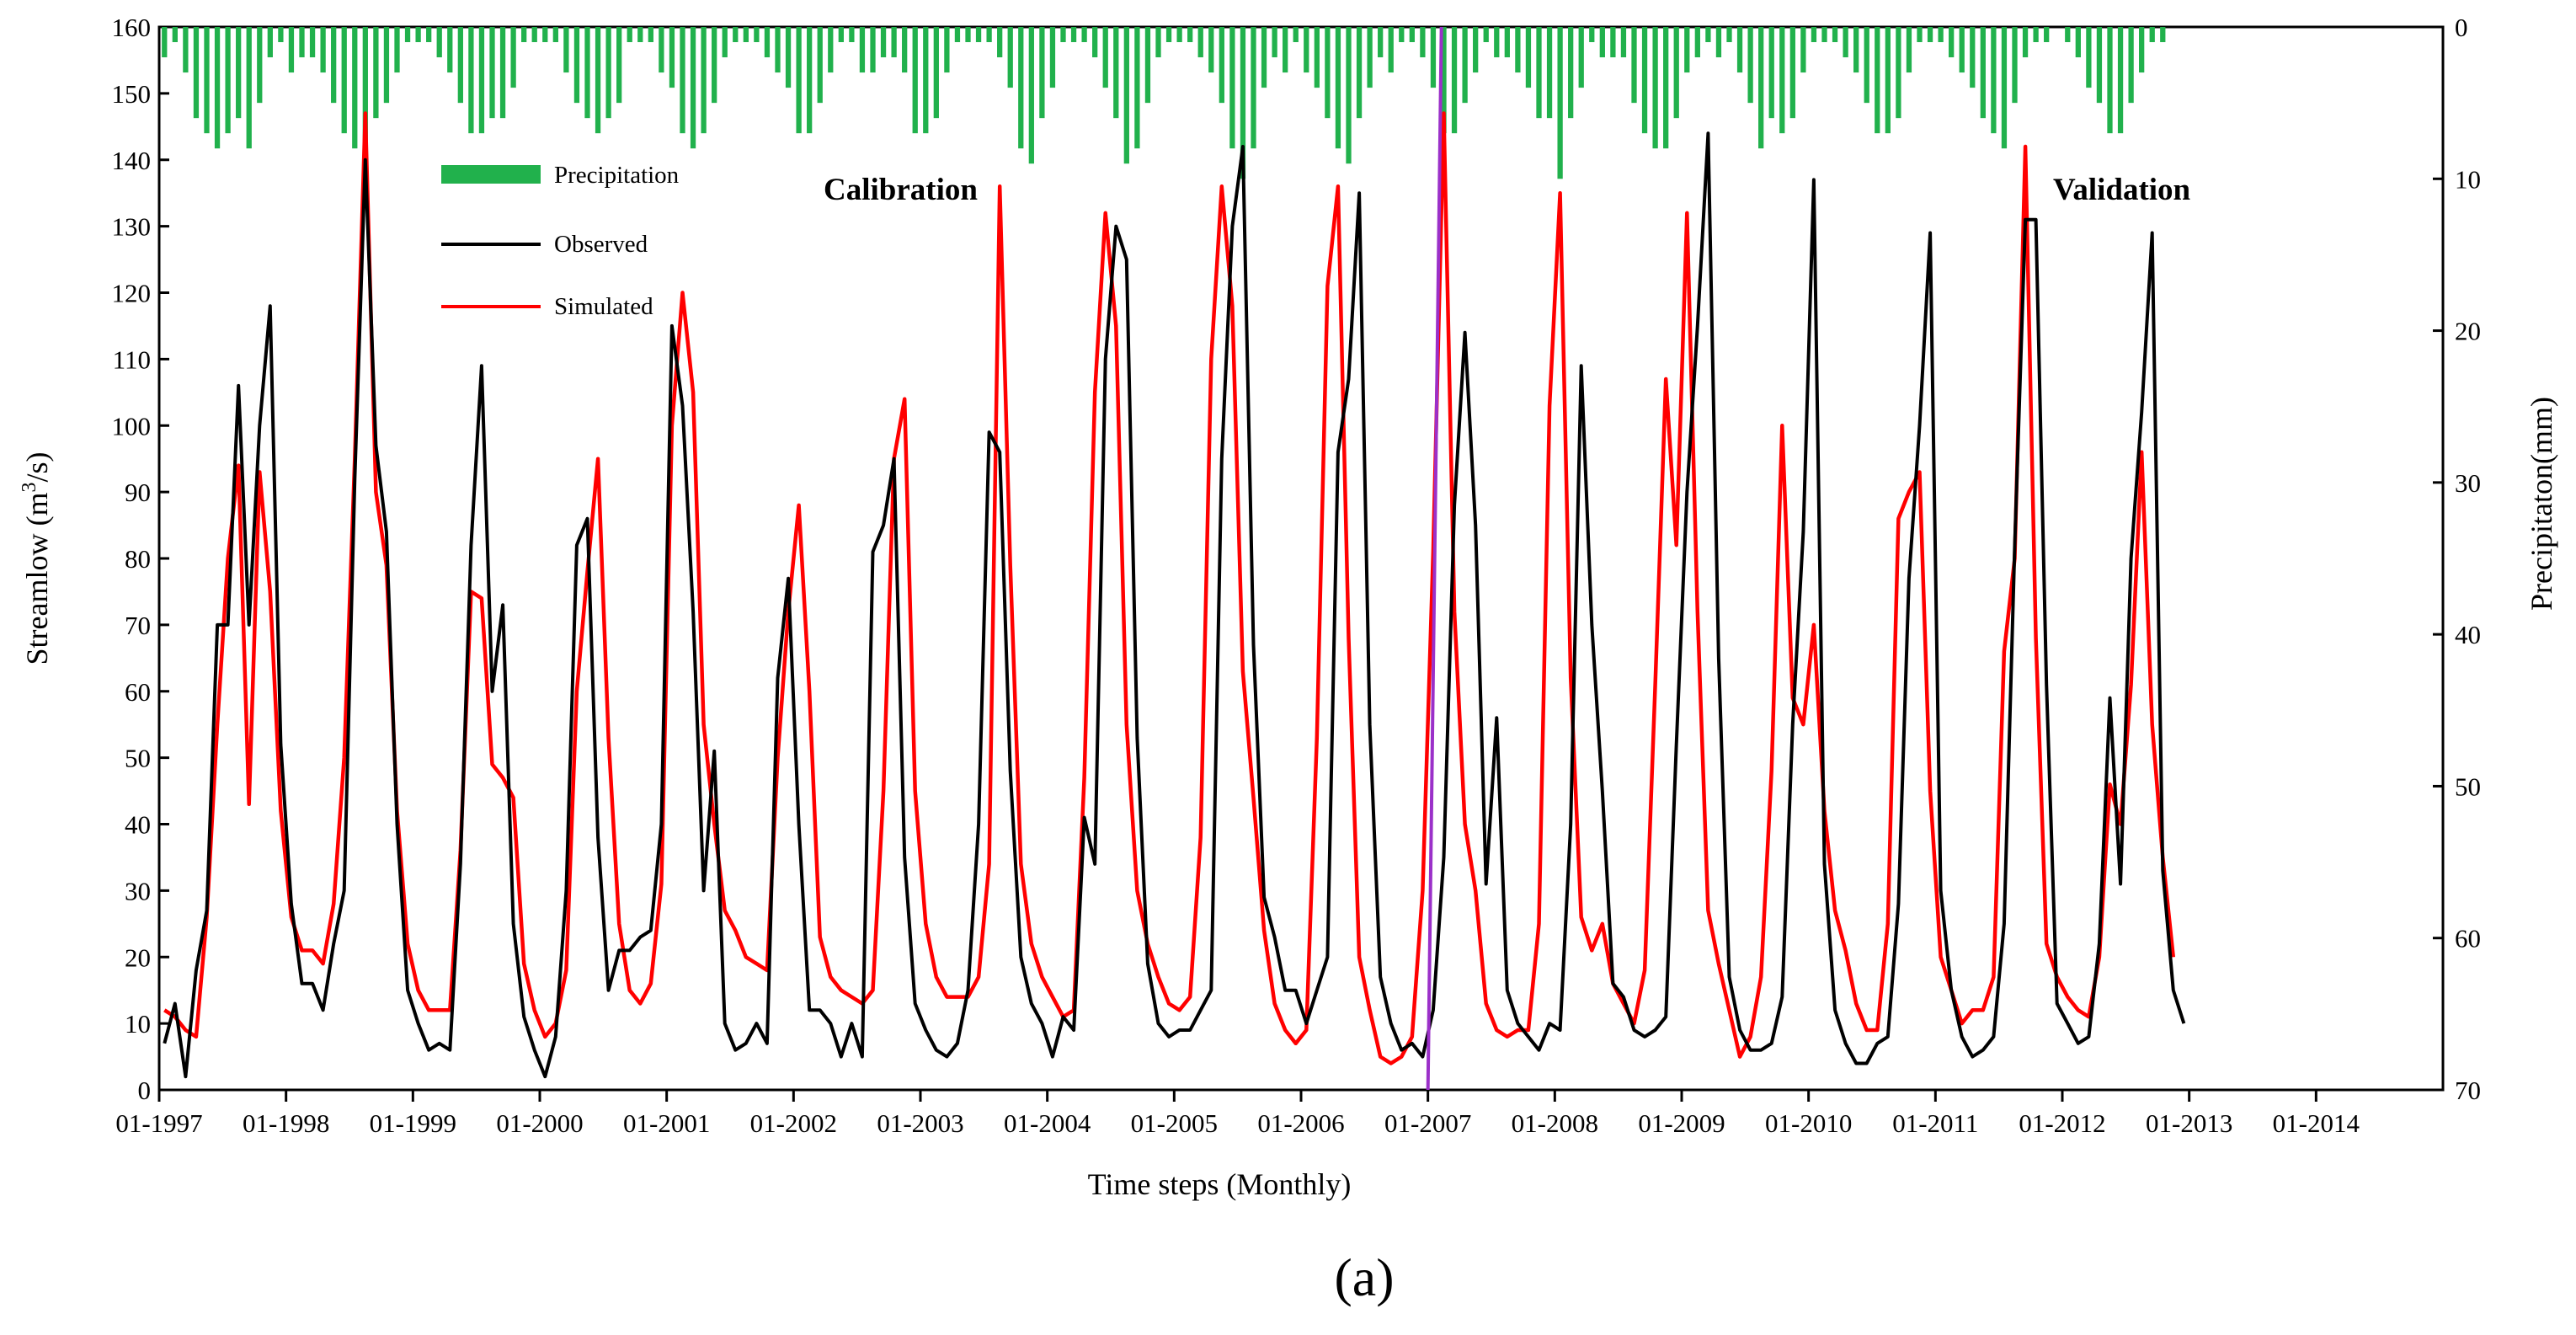 This screenshot has height=1335, width=2576. I want to click on x-tick-label: 01-2003, so click(920, 1123).